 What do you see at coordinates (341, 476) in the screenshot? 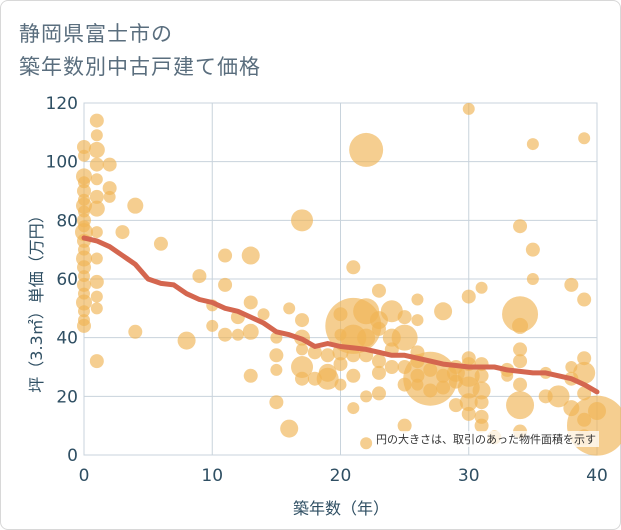
I see `x-tick-label: 20` at bounding box center [341, 476].